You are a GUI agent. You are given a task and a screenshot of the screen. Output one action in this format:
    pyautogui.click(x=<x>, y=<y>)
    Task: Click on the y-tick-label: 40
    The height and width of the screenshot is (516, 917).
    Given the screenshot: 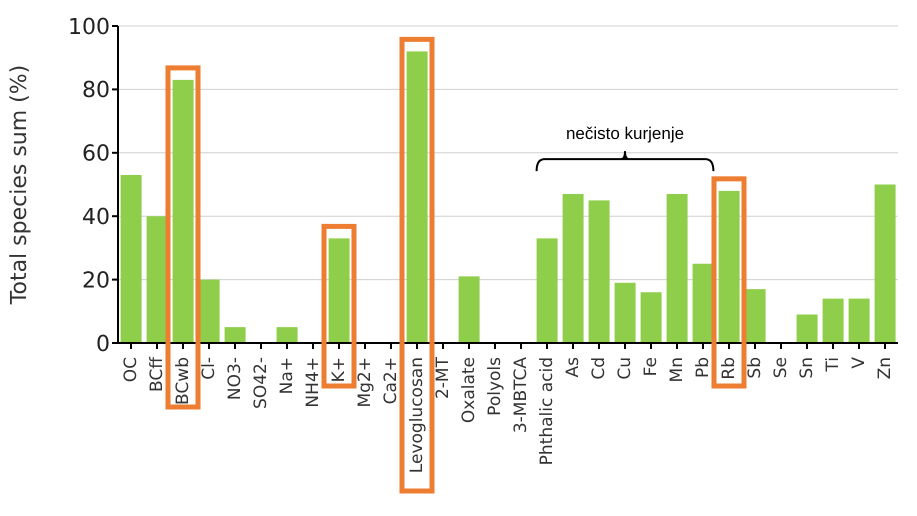 What is the action you would take?
    pyautogui.click(x=96, y=217)
    